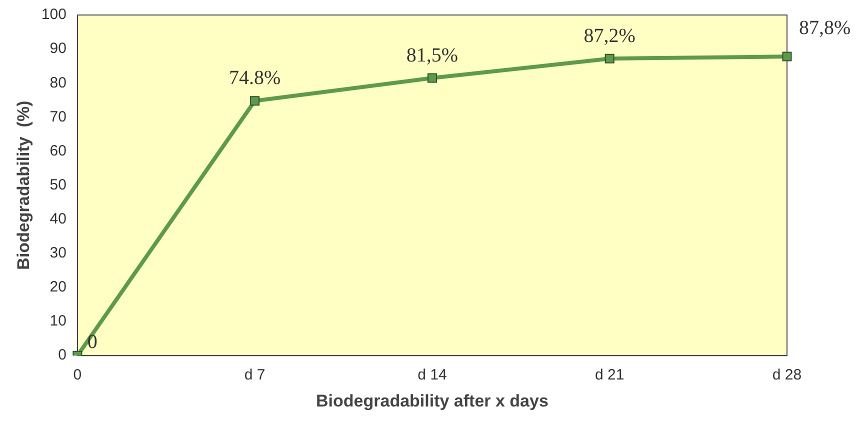 The height and width of the screenshot is (421, 862). I want to click on y-tick-label: 80, so click(58, 83).